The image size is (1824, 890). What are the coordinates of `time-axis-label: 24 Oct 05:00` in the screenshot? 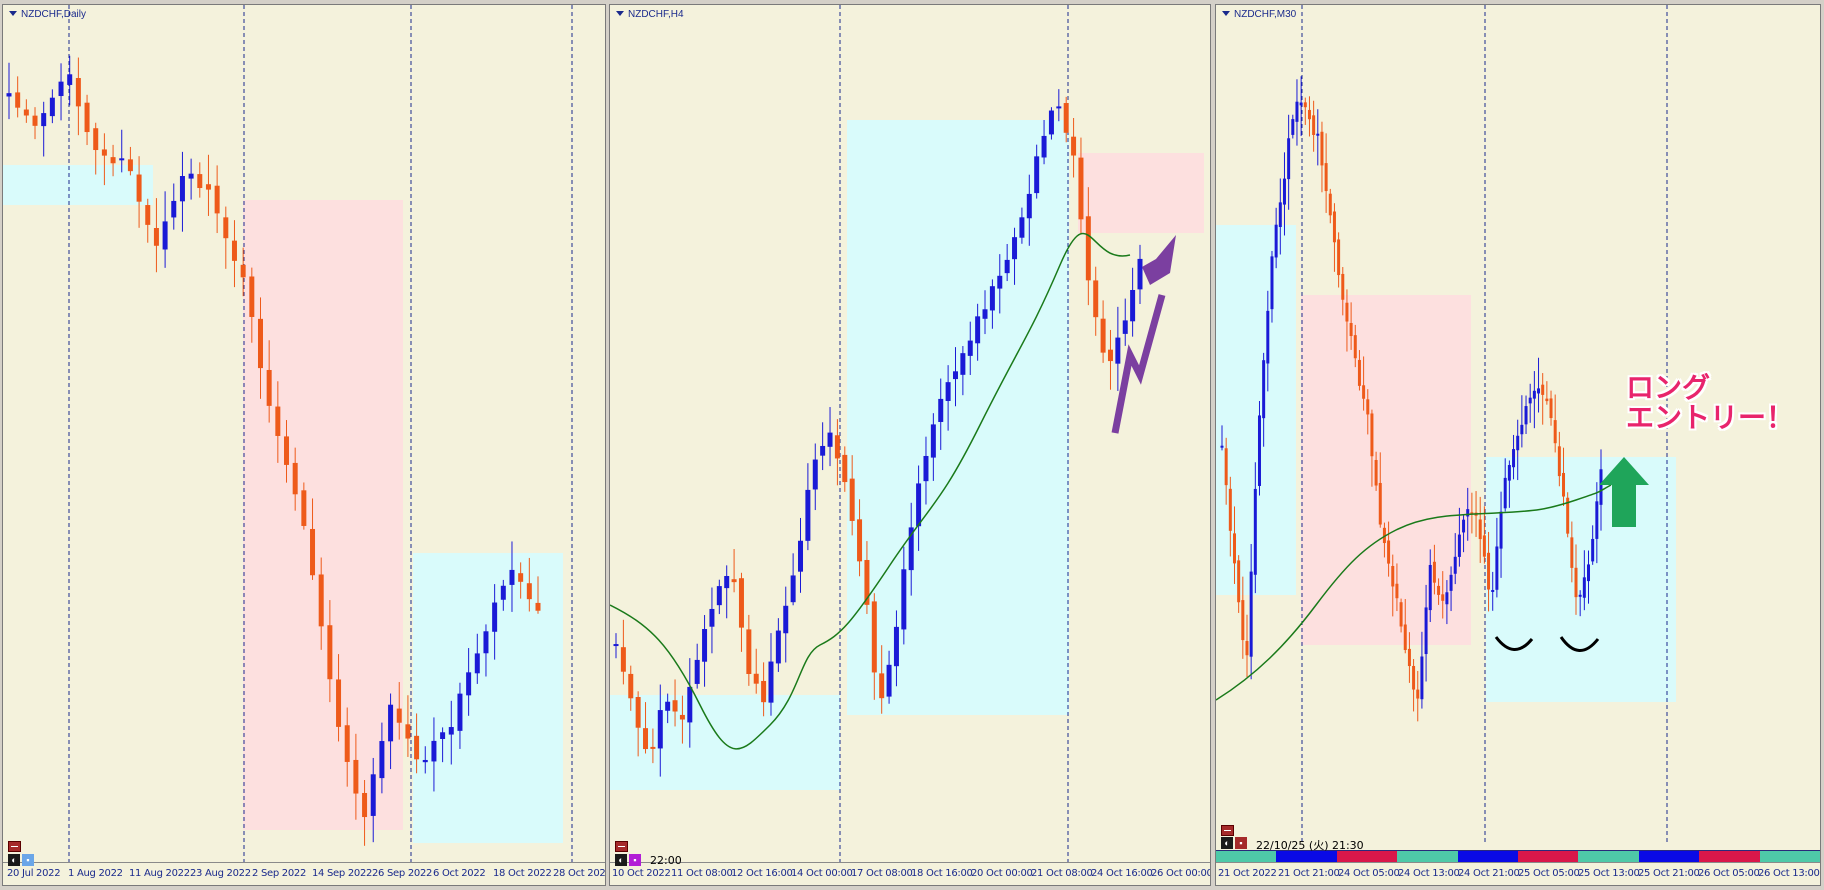 It's located at (1369, 873).